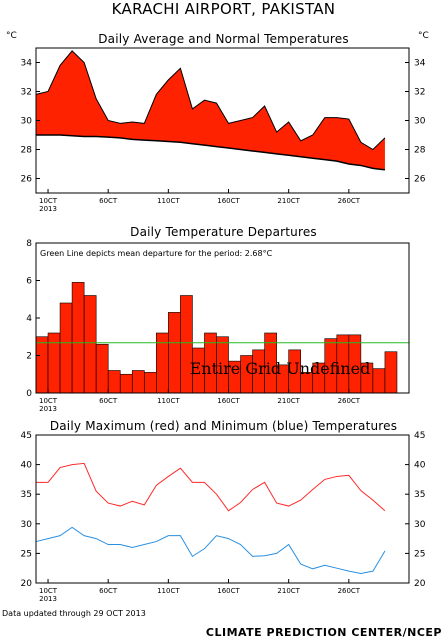  Describe the element at coordinates (423, 36) in the screenshot. I see `unit-right: °C` at that location.